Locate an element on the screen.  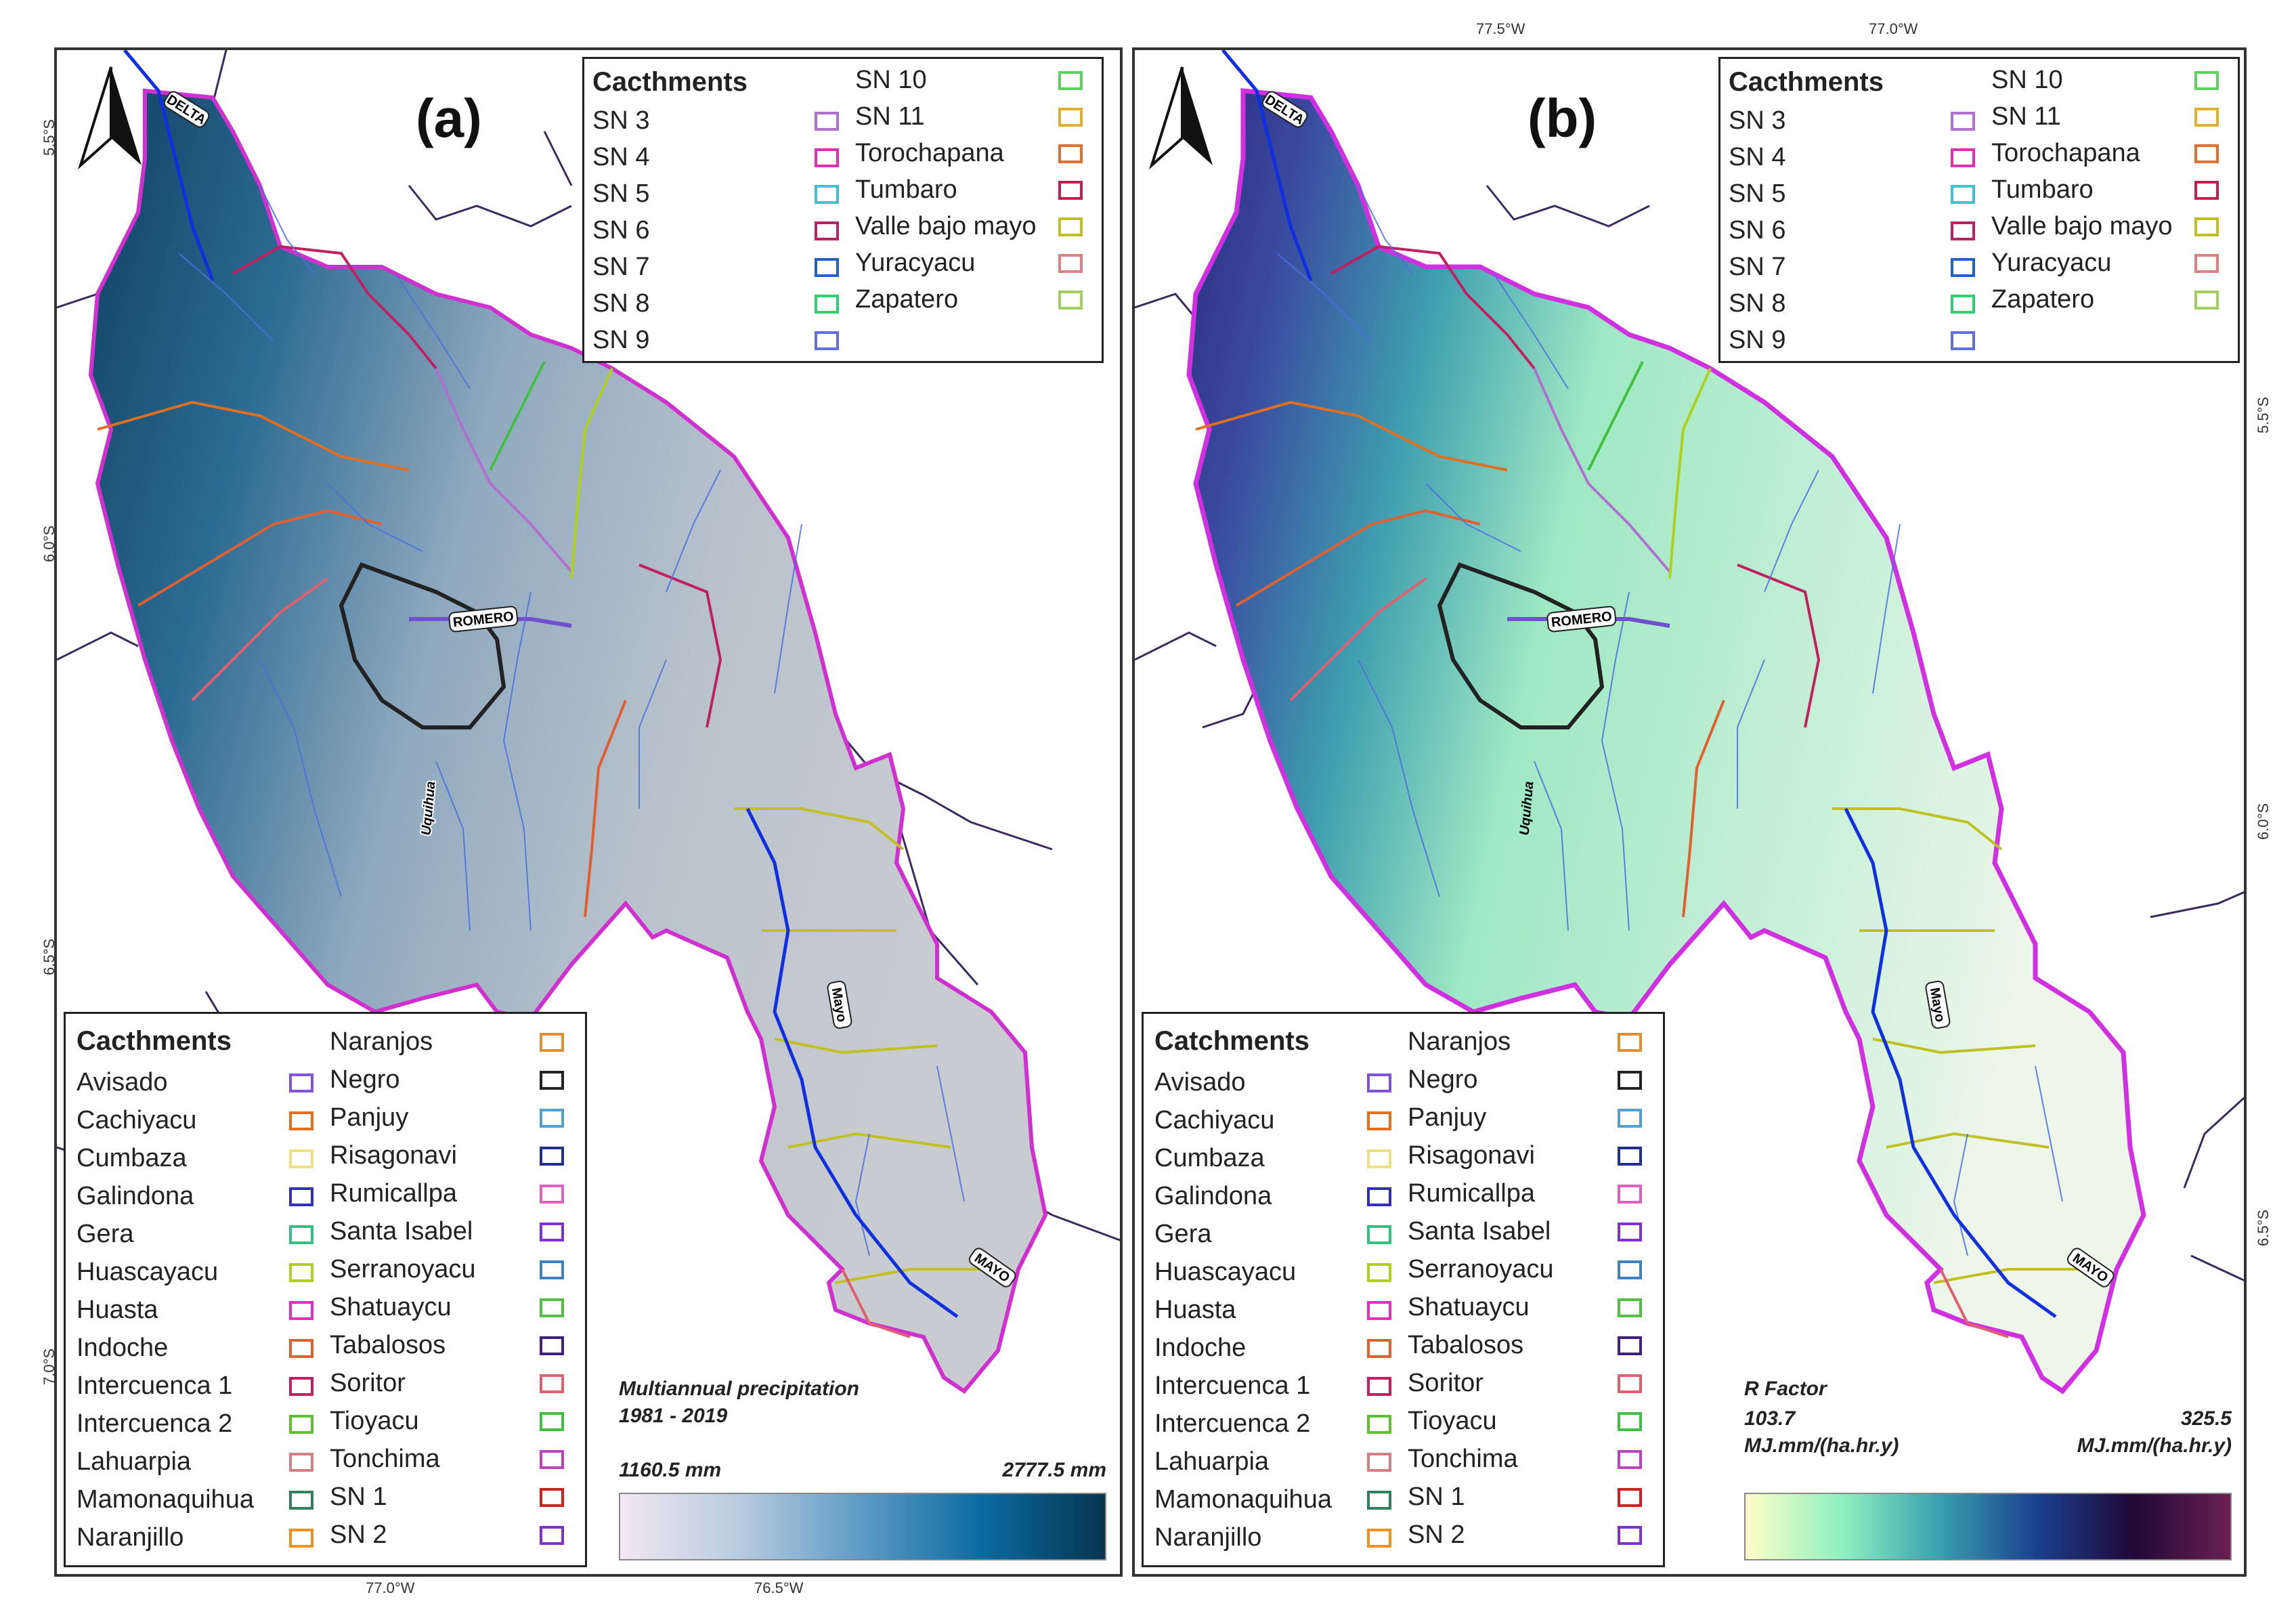
legend-item-label: Intercuenca 1 is located at coordinates (155, 1386).